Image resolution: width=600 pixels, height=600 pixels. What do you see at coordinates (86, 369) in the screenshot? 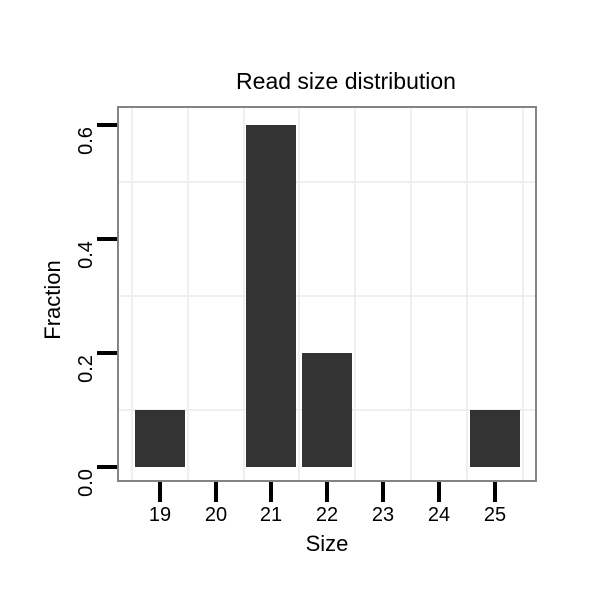
I see `y-tick-label: 0.2` at bounding box center [86, 369].